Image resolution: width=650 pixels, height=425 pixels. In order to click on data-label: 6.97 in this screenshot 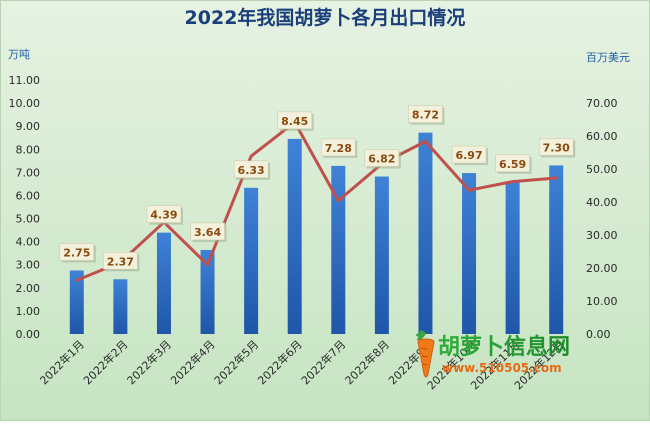, I will do `click(468, 155)`.